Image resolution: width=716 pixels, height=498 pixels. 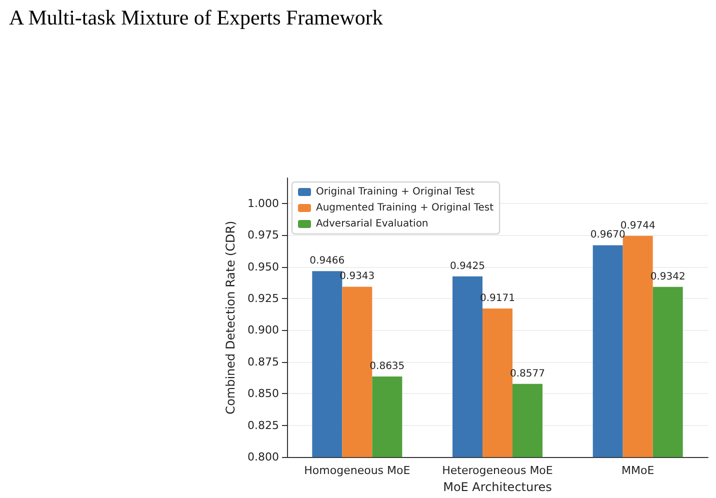 I want to click on data-label: 0.9670, so click(x=608, y=235).